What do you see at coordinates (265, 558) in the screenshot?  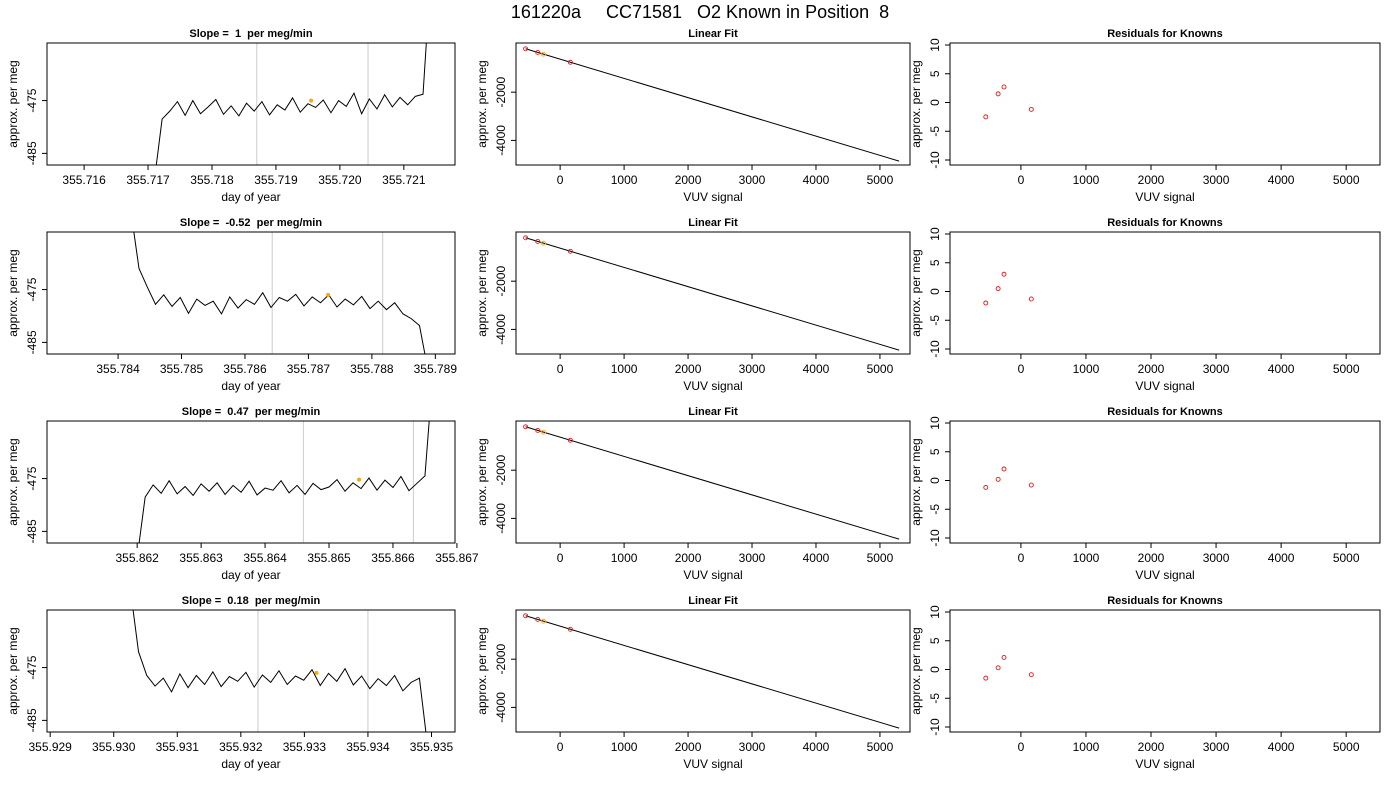 I see `x-tick-label: 355.864` at bounding box center [265, 558].